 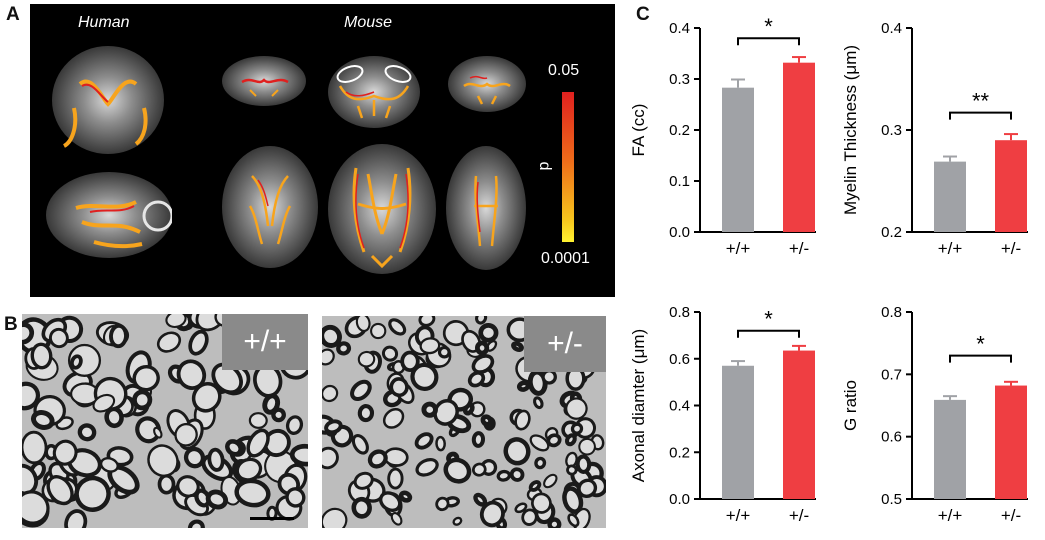 What do you see at coordinates (679, 359) in the screenshot?
I see `y-tick-label: 0.6` at bounding box center [679, 359].